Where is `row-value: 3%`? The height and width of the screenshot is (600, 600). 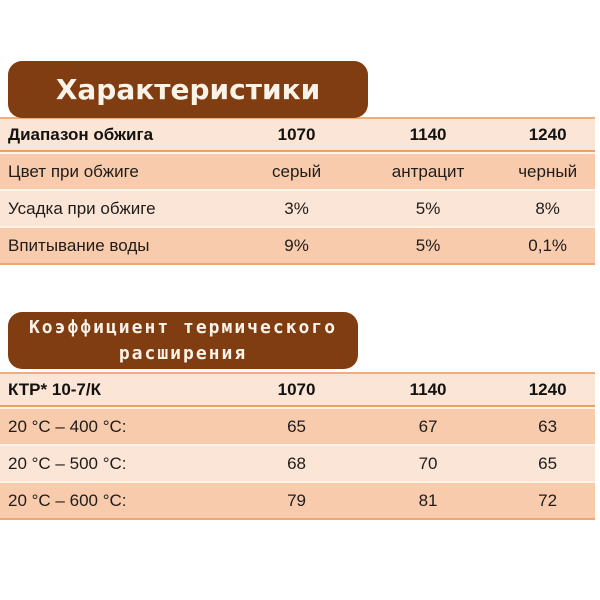 row-value: 3% is located at coordinates (296, 208).